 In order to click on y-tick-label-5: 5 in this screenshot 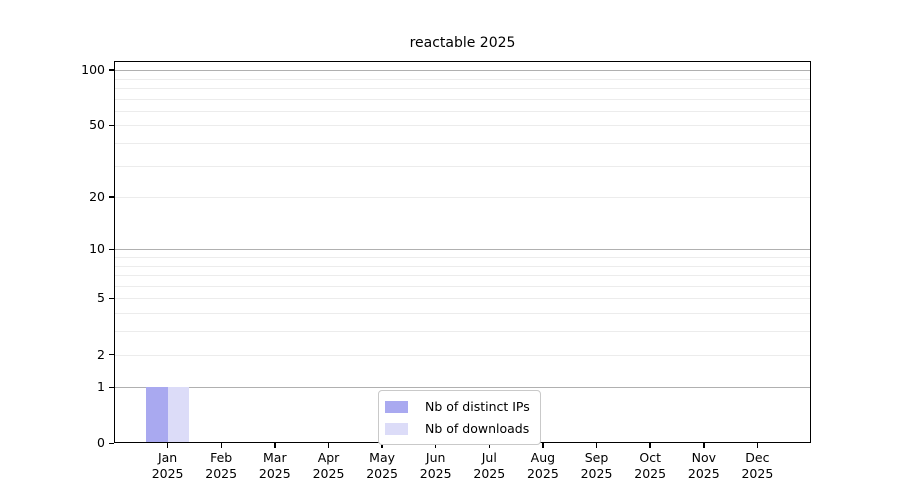, I will do `click(101, 298)`.